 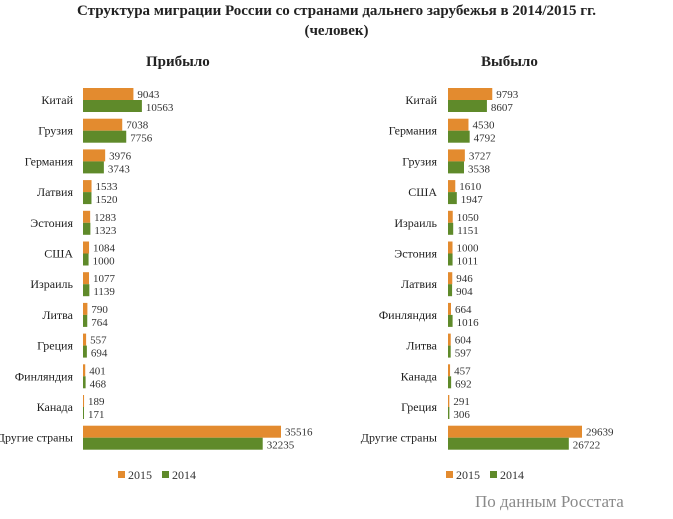 I want to click on data-label-2014: 171, so click(x=96, y=415).